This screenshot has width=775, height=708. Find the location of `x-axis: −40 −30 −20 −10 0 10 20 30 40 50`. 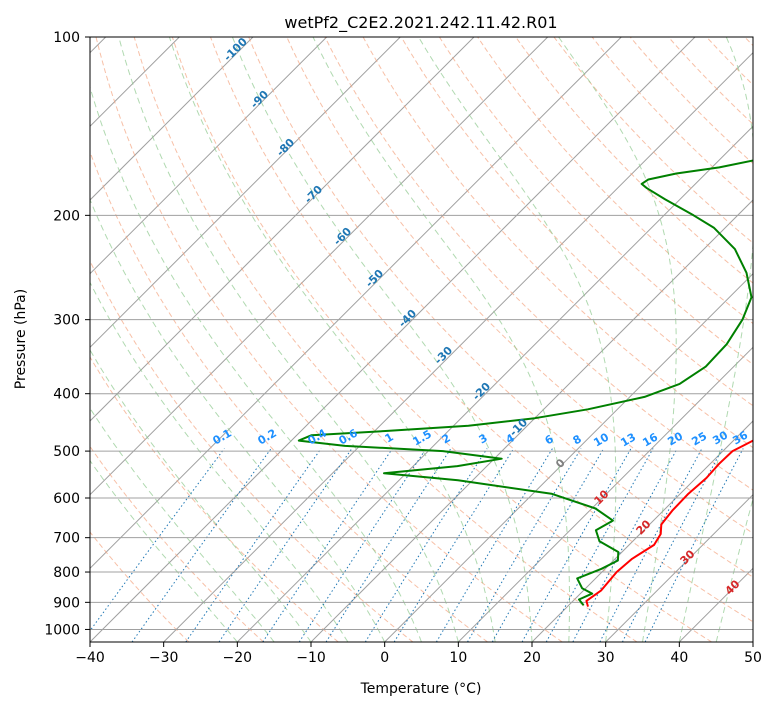

x-axis: −40 −30 −20 −10 0 10 20 30 40 50 is located at coordinates (418, 654).